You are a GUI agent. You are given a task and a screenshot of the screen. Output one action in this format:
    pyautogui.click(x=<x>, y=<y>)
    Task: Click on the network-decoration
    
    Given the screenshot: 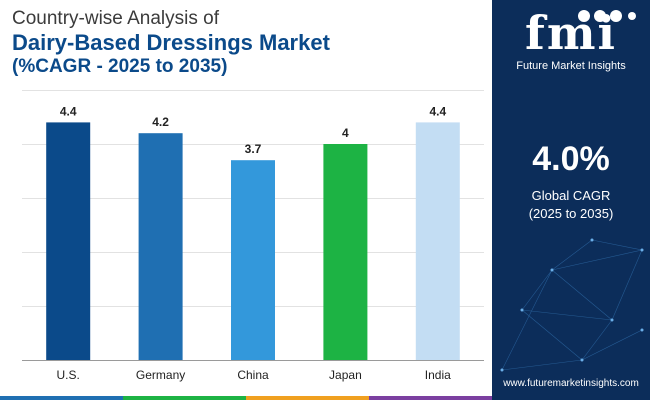 What is the action you would take?
    pyautogui.click(x=572, y=305)
    